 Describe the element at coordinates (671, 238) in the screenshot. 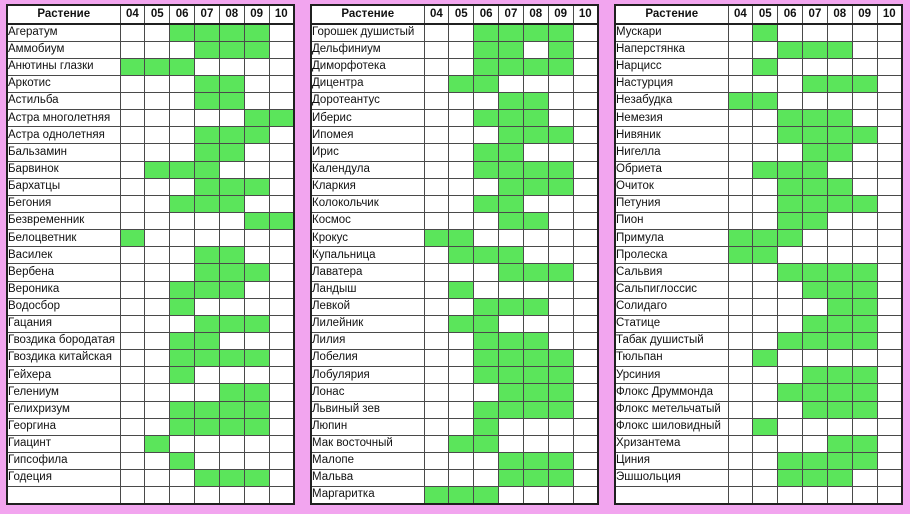

I see `plant-name-cell: Примула` at that location.